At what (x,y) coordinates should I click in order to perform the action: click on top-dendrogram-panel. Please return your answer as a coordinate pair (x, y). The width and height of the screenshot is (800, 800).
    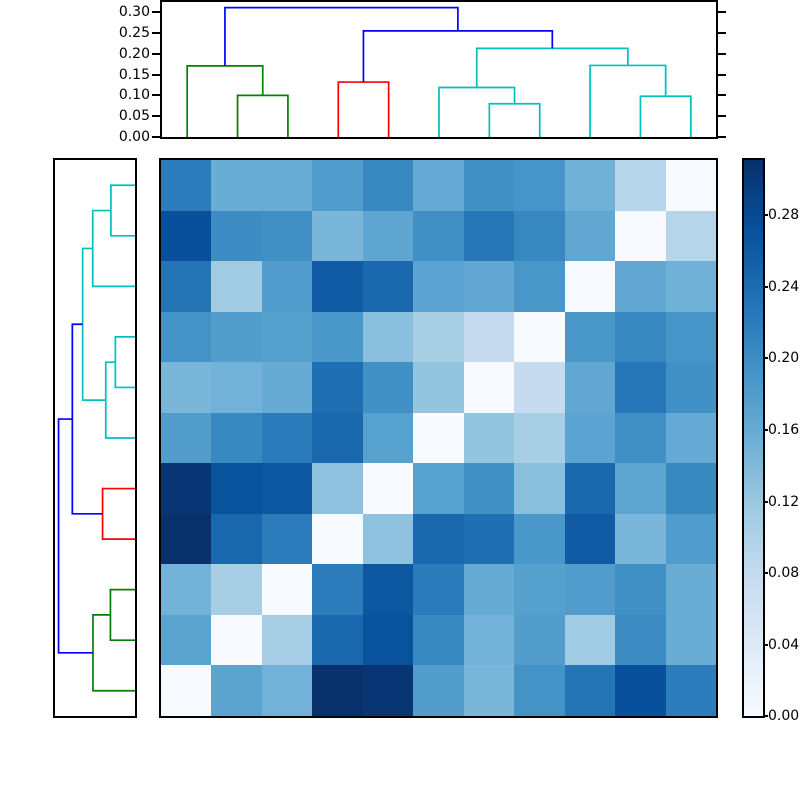
    Looking at the image, I should click on (439, 69).